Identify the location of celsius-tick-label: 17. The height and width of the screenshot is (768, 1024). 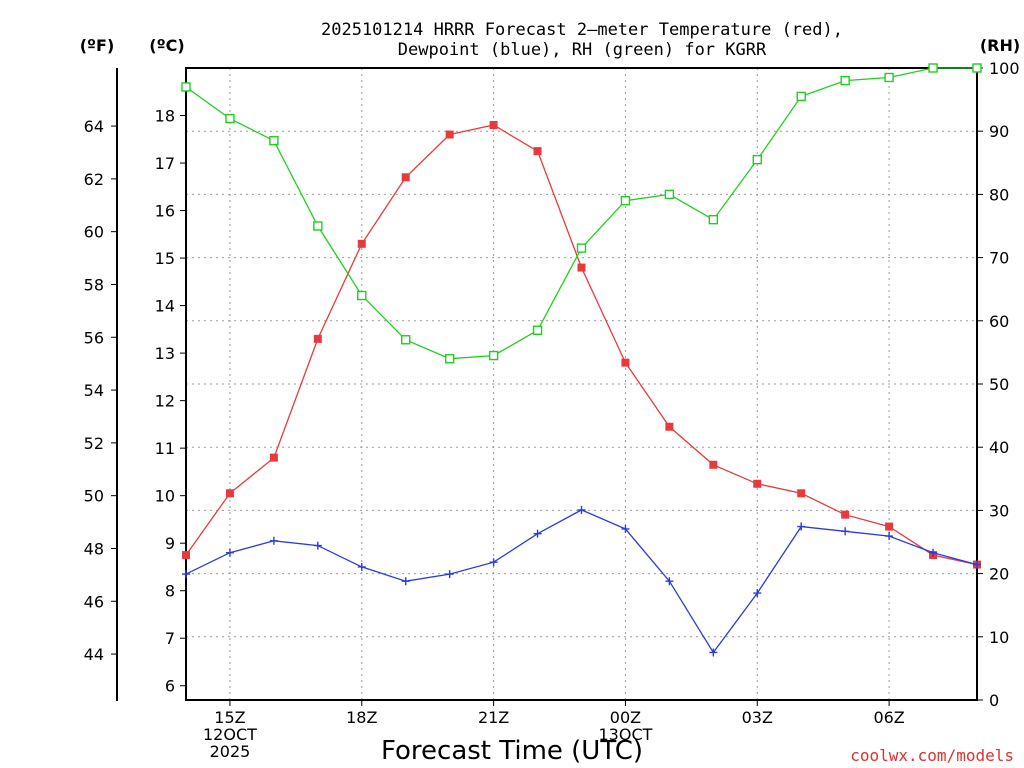
(165, 163).